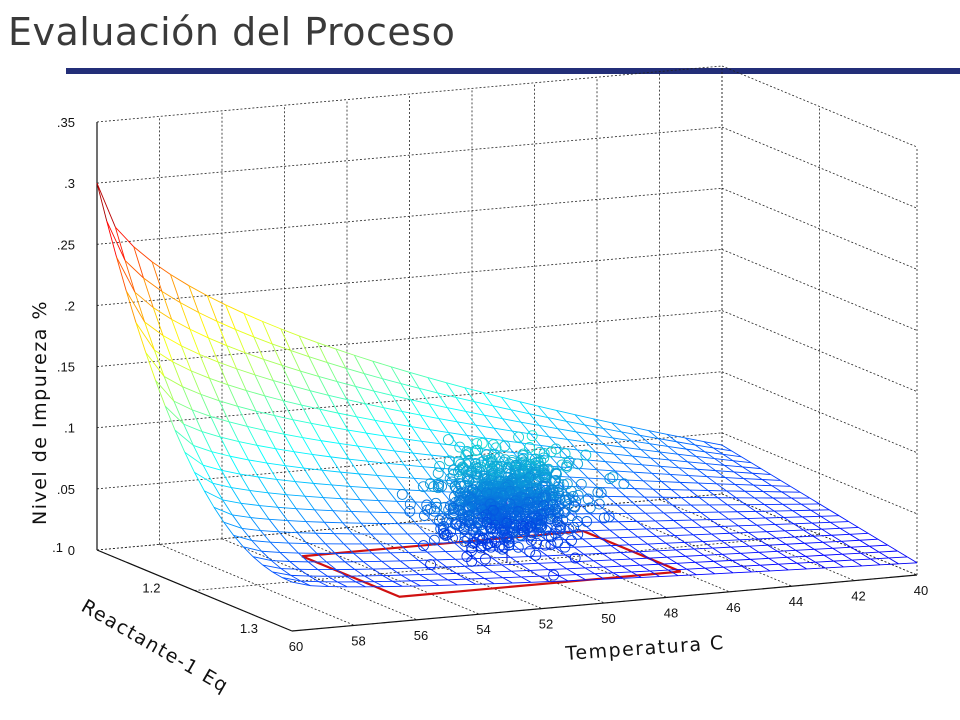 The image size is (960, 720). I want to click on side-wall-gridline, so click(819, 351).